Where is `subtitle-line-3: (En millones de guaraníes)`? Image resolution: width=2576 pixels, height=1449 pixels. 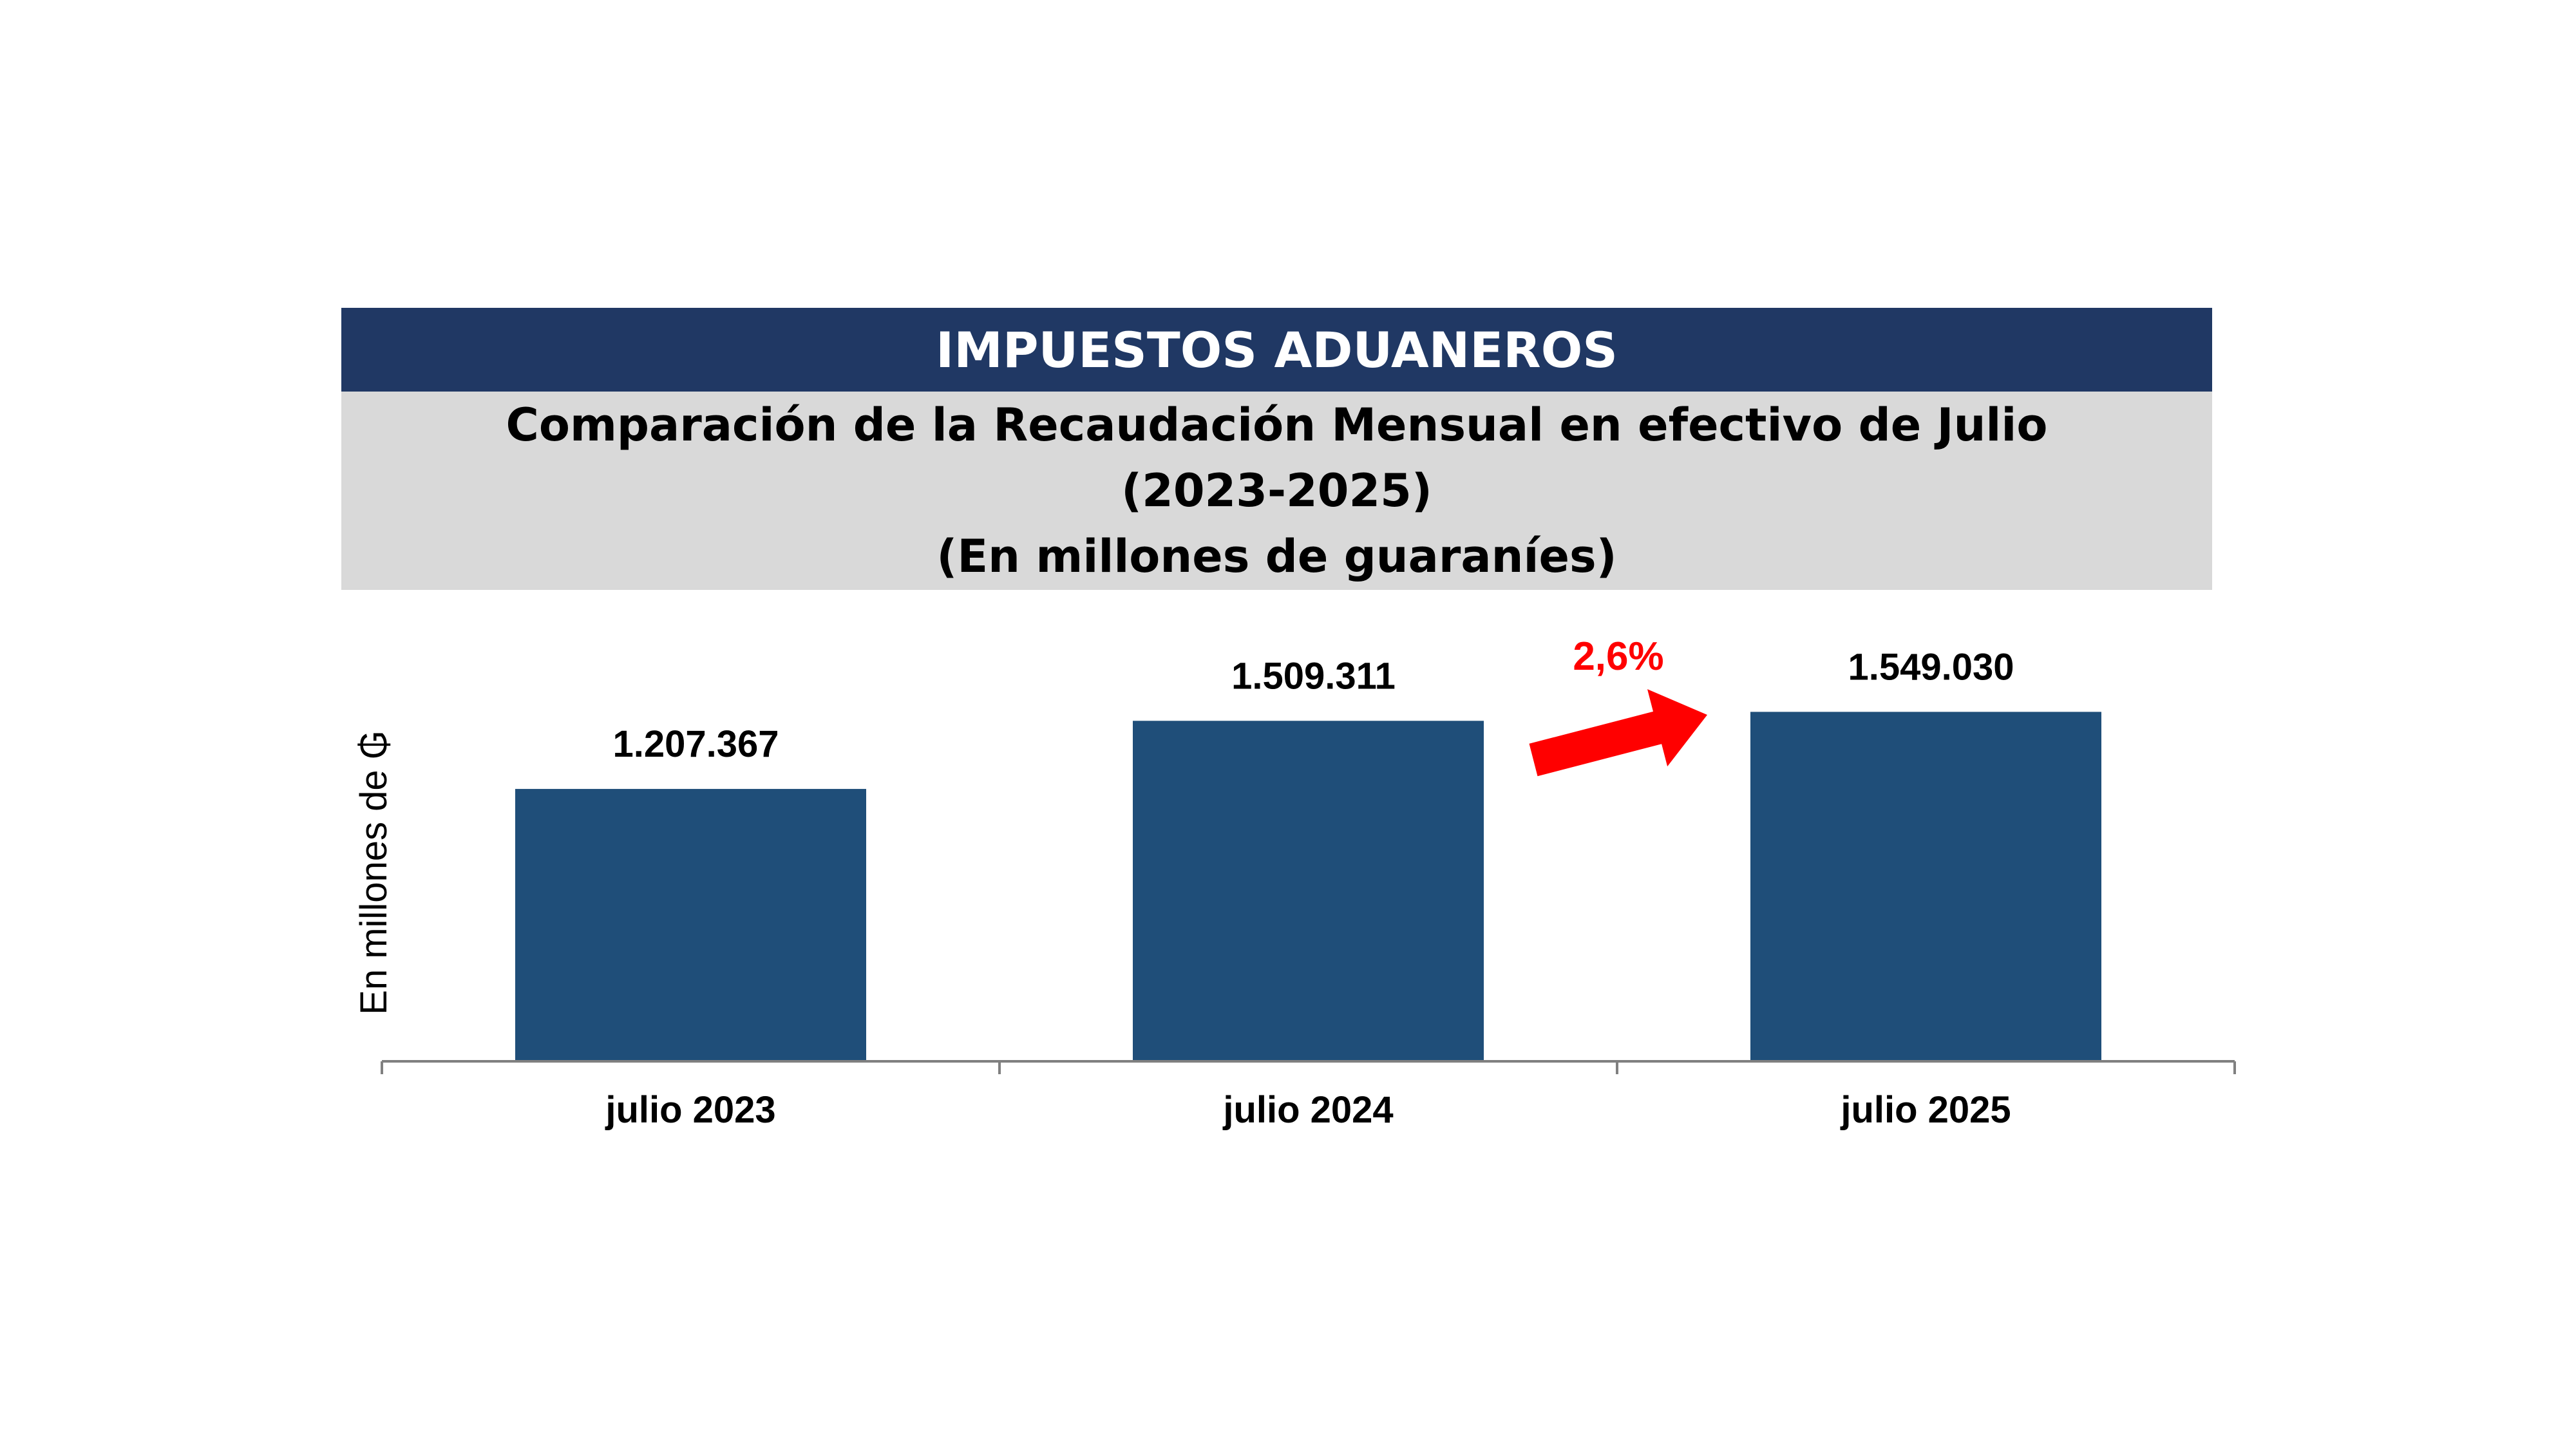
subtitle-line-3: (En millones de guaraníes) is located at coordinates (1276, 556).